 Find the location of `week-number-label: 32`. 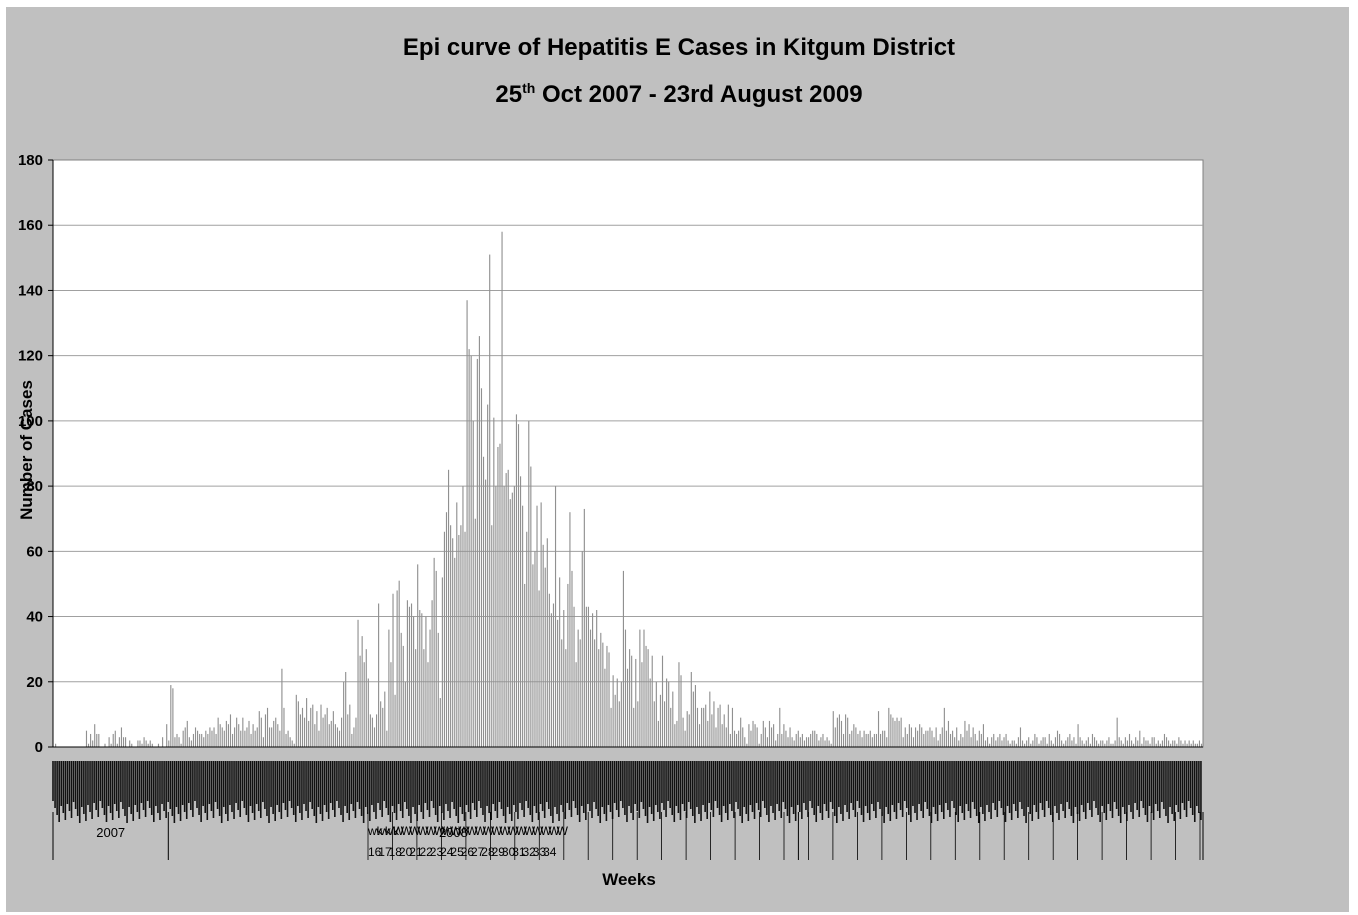

week-number-label: 32 is located at coordinates (530, 852).